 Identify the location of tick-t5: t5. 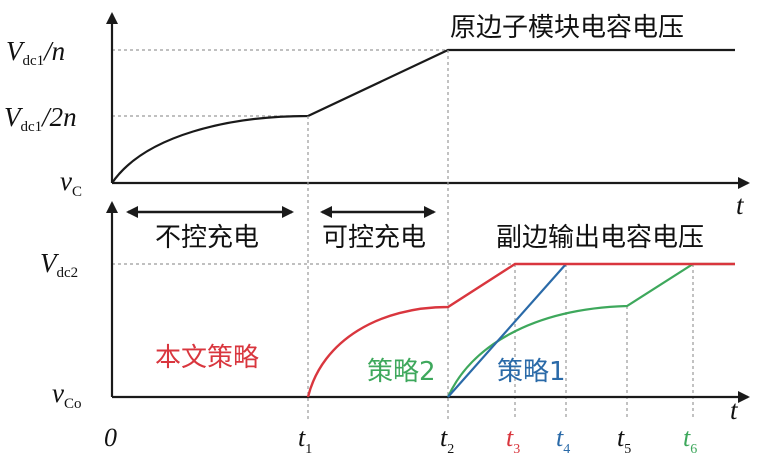
(624, 440).